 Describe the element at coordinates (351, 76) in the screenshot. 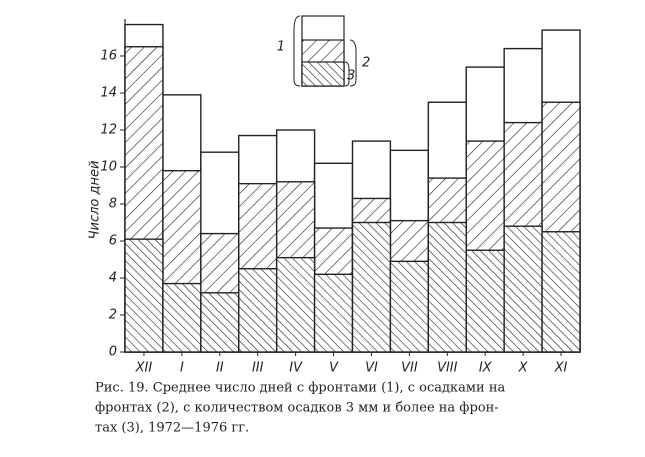

I see `legend-label: 3` at that location.